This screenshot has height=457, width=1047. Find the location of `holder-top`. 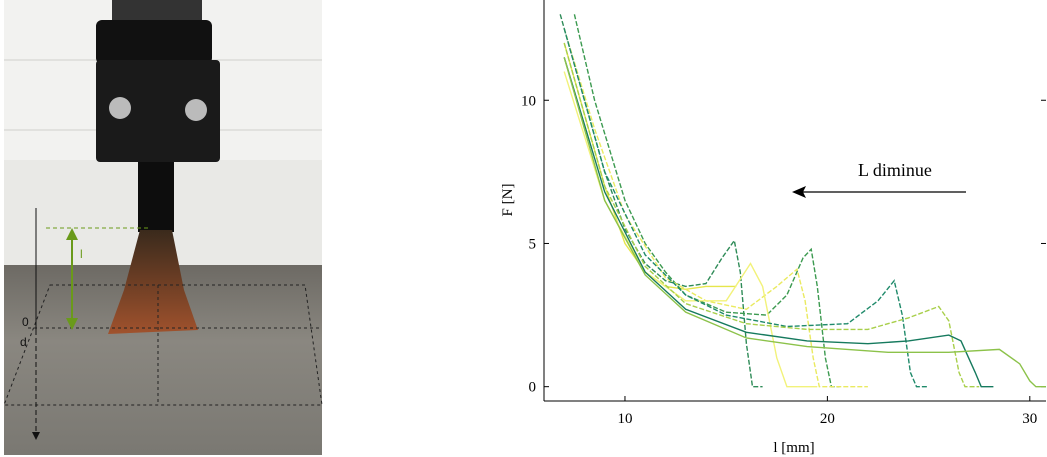

holder-top is located at coordinates (154, 42).